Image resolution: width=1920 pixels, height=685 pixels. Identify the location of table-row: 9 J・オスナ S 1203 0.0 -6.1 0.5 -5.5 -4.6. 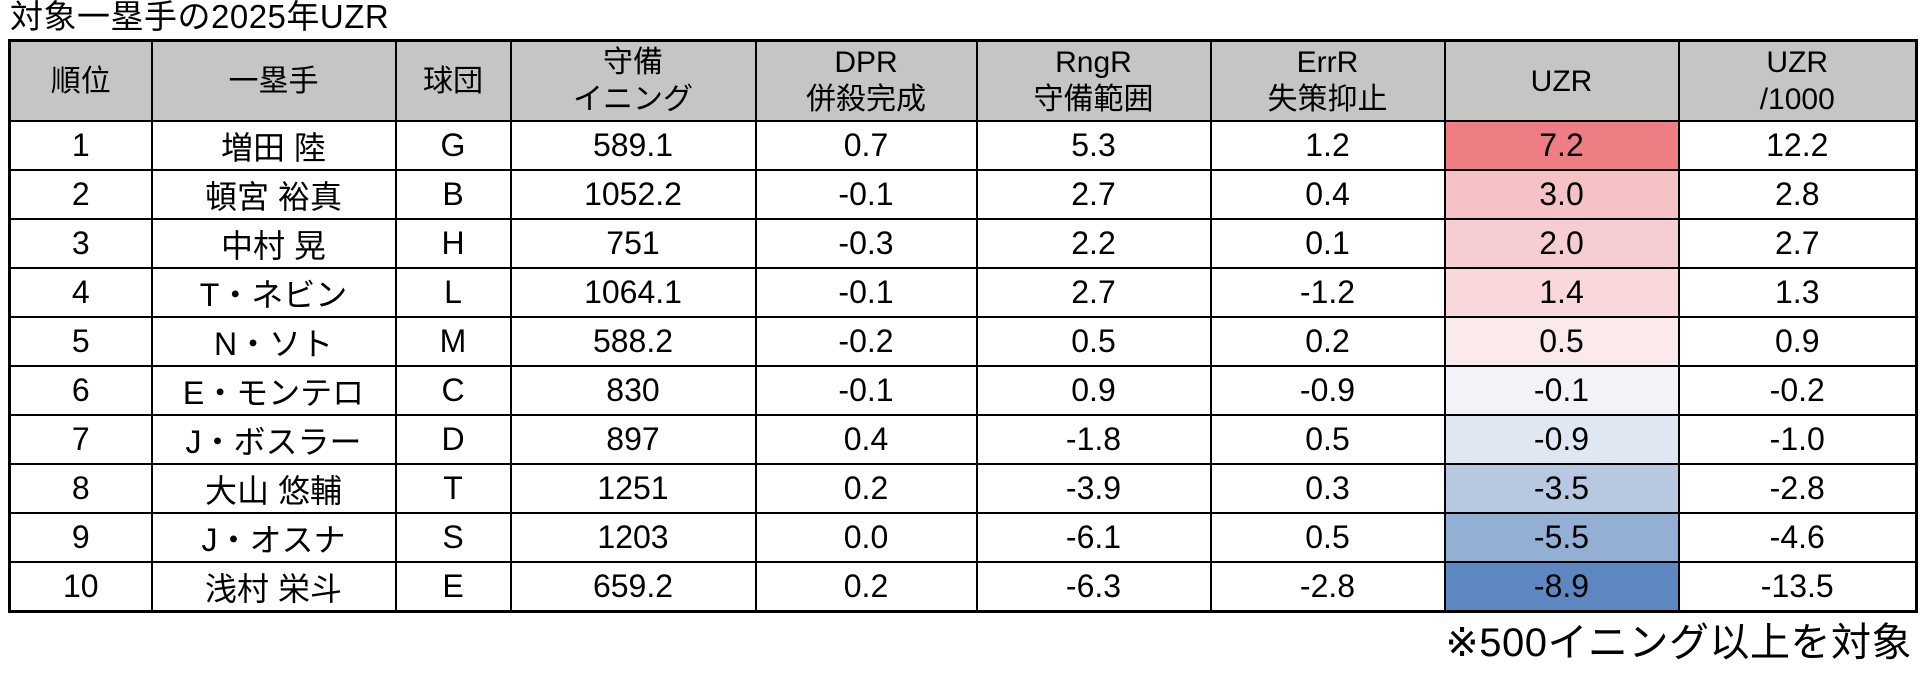
(963, 537).